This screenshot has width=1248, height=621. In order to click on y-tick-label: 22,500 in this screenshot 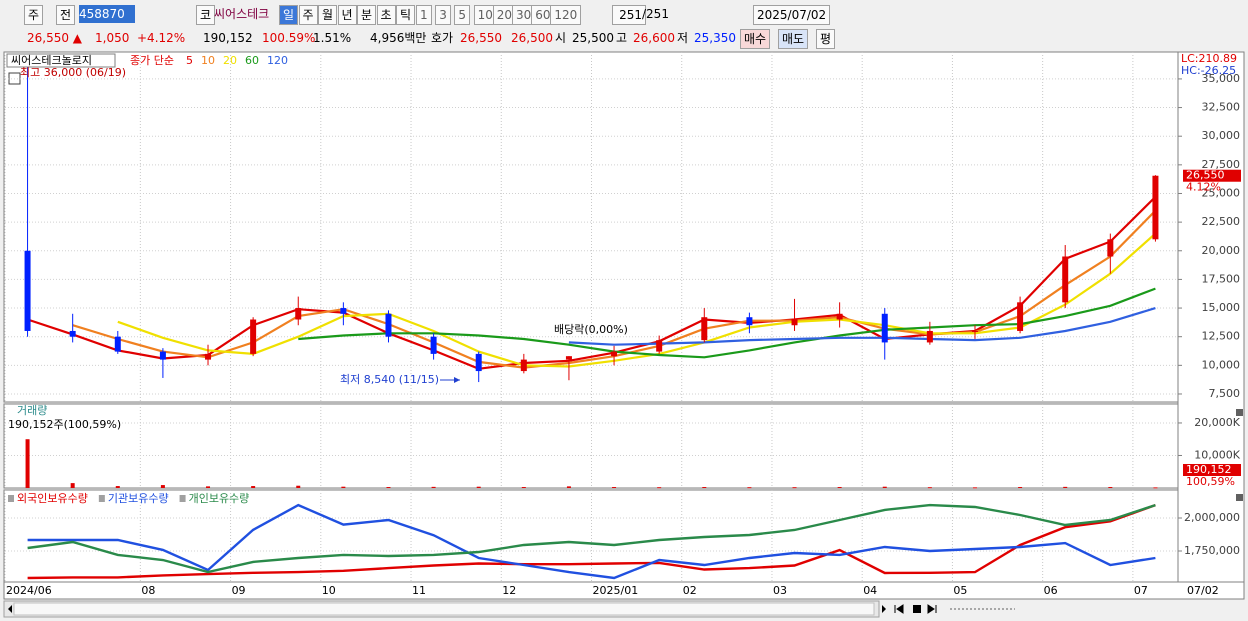, I will do `click(1221, 221)`.